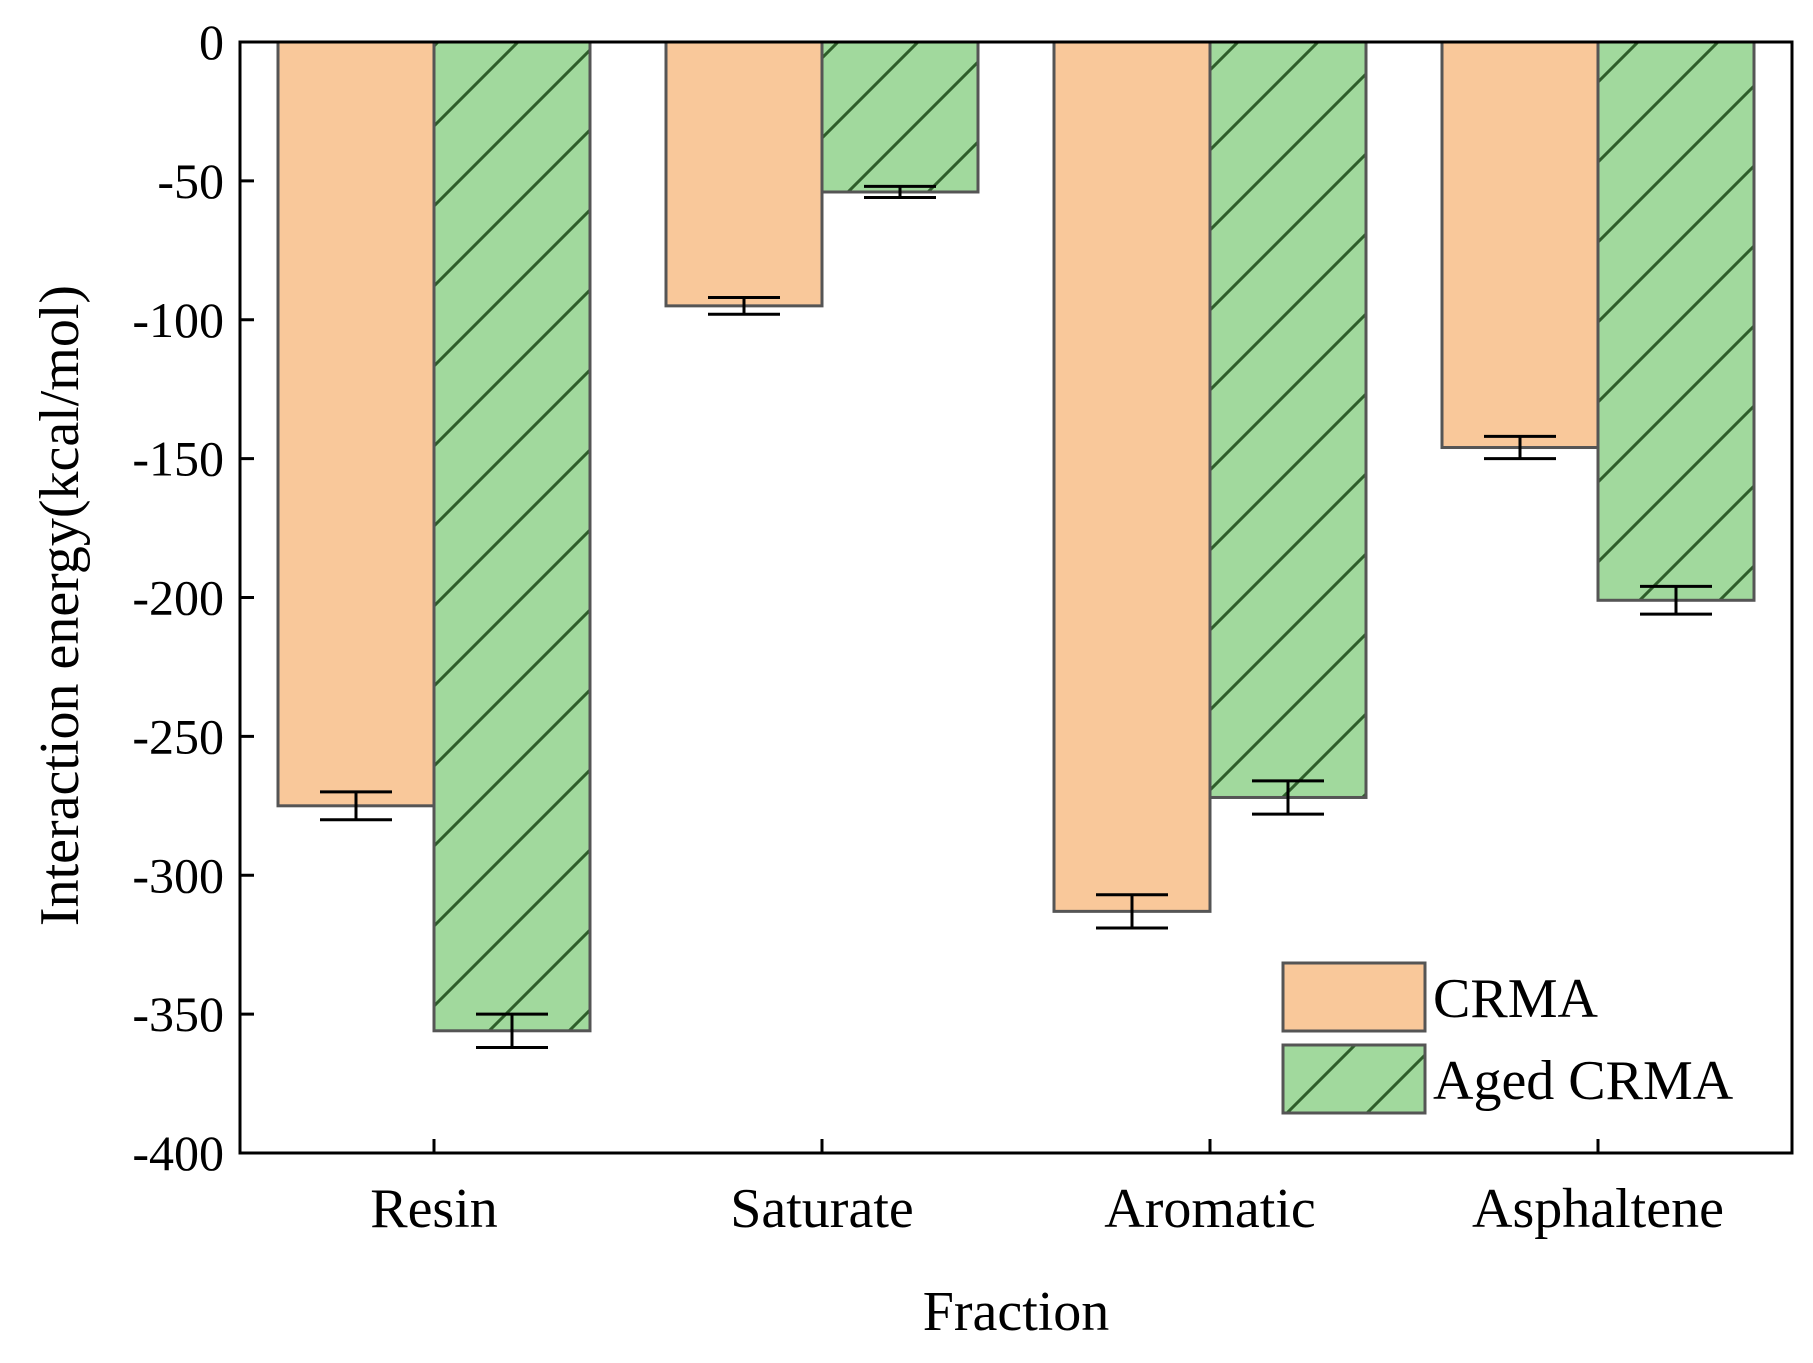 The width and height of the screenshot is (1813, 1363). Describe the element at coordinates (178, 459) in the screenshot. I see `y-tick-label: -150` at that location.